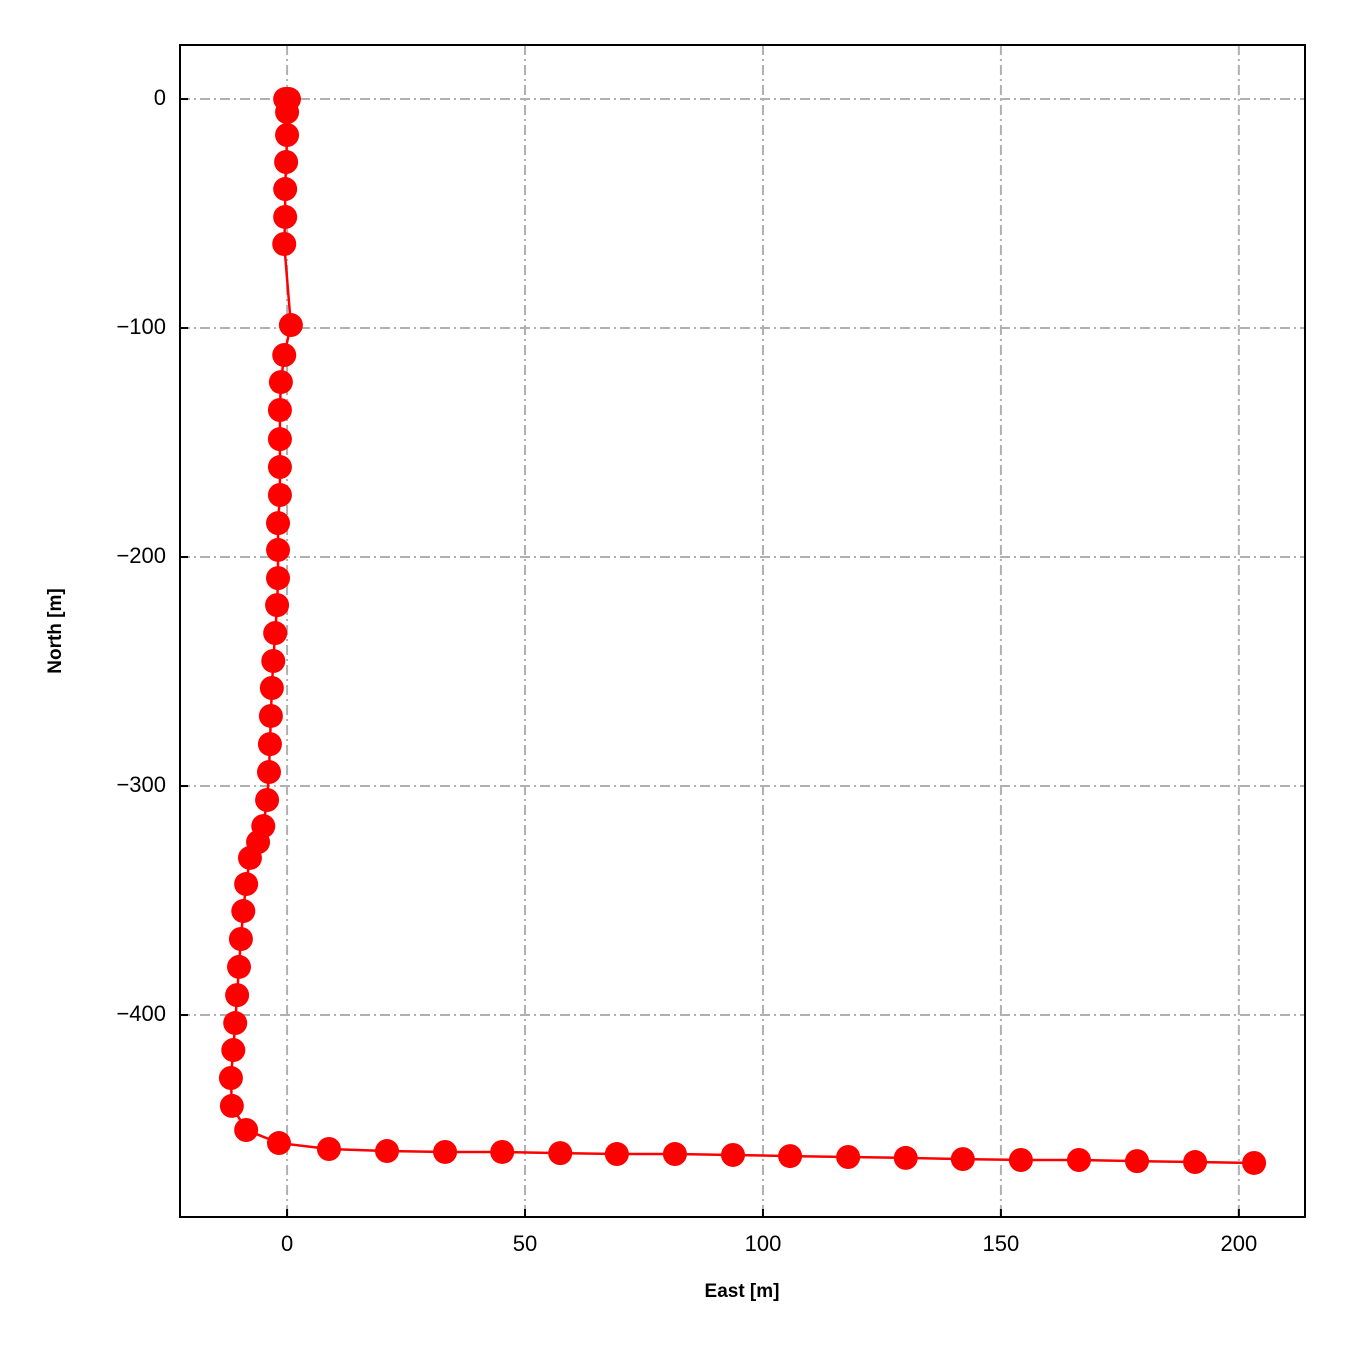 This screenshot has height=1350, width=1350. Describe the element at coordinates (763, 1243) in the screenshot. I see `x-tick-label: 100` at that location.